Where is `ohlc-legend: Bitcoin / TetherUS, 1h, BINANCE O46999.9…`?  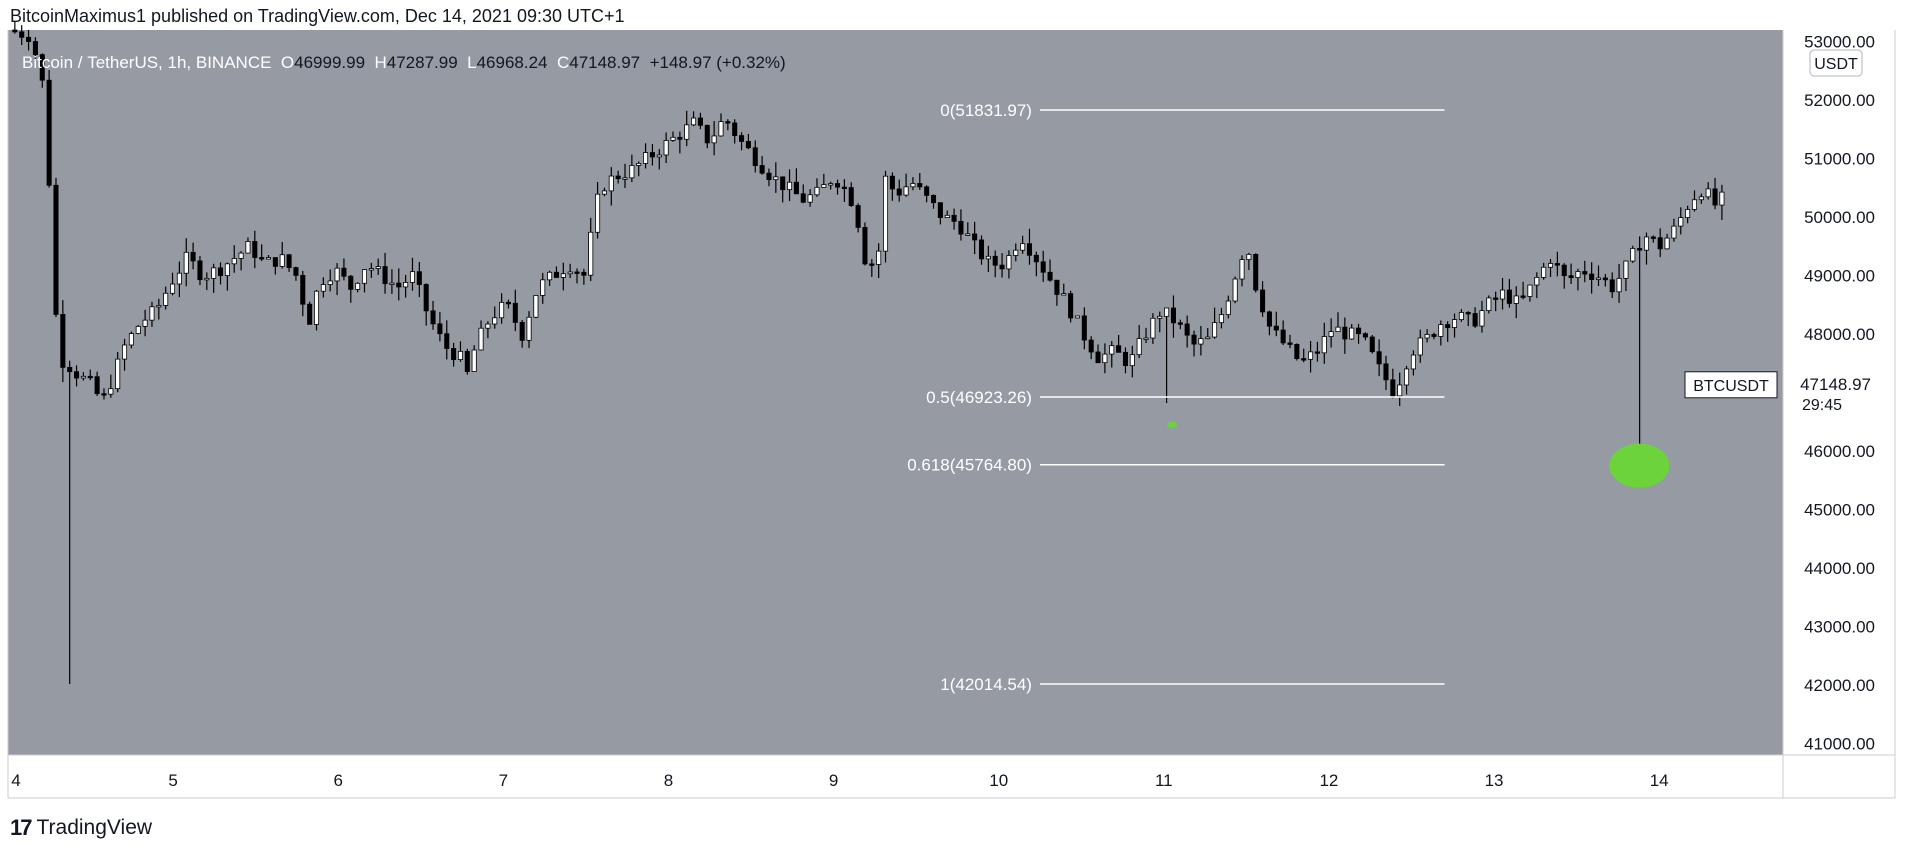 ohlc-legend: Bitcoin / TetherUS, 1h, BINANCE O46999.9… is located at coordinates (404, 62).